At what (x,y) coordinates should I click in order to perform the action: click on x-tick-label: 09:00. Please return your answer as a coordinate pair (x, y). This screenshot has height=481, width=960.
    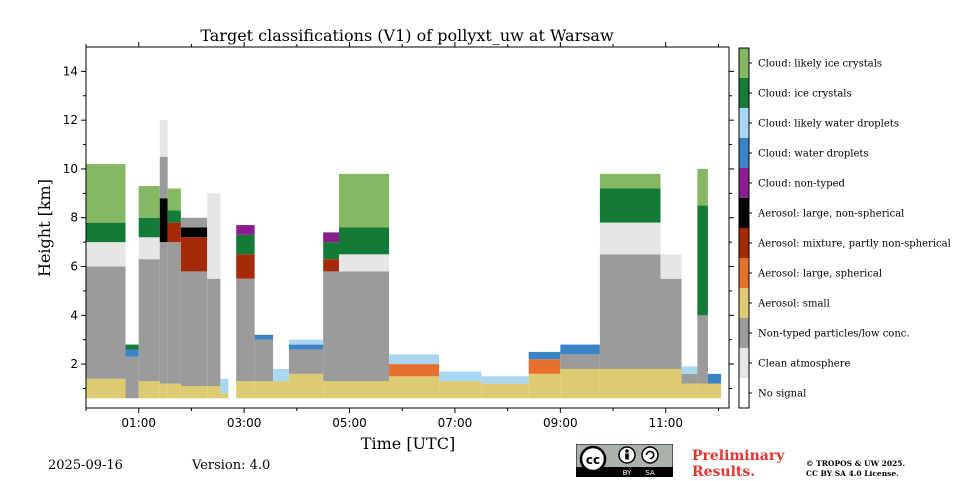
    Looking at the image, I should click on (560, 423).